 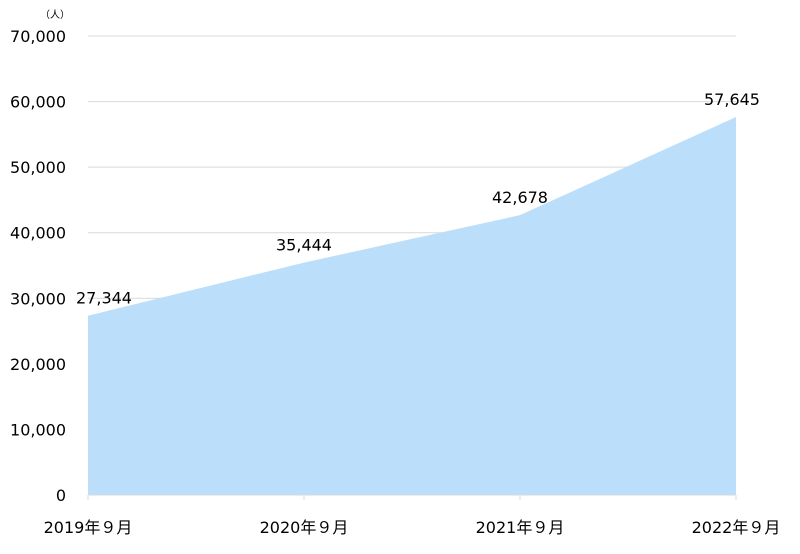 What do you see at coordinates (412, 497) in the screenshot?
I see `x-axis` at bounding box center [412, 497].